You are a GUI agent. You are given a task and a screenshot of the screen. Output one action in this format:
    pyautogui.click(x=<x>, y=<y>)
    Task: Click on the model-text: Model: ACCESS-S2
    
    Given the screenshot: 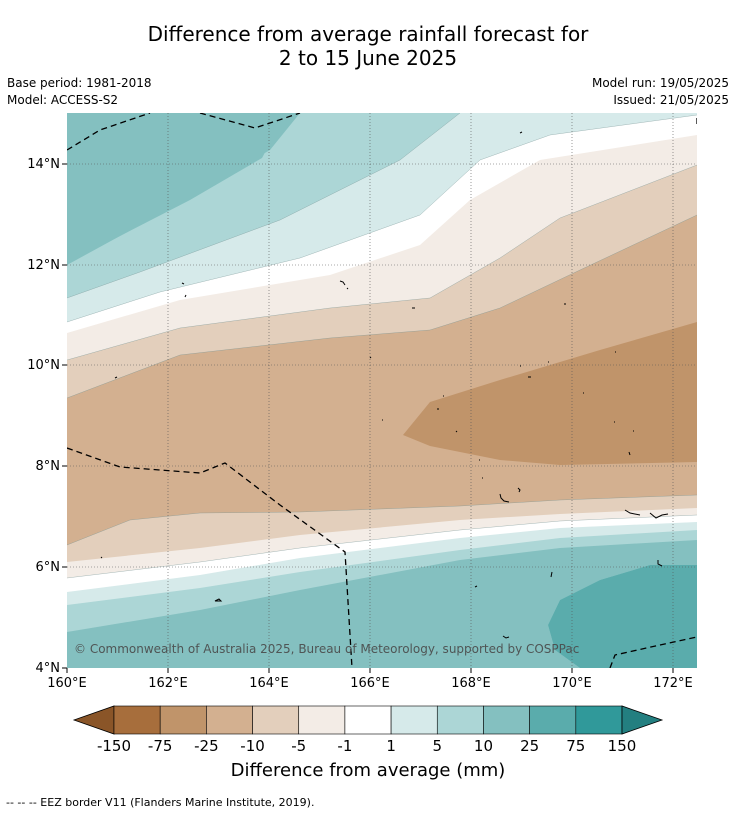 What is the action you would take?
    pyautogui.click(x=63, y=100)
    